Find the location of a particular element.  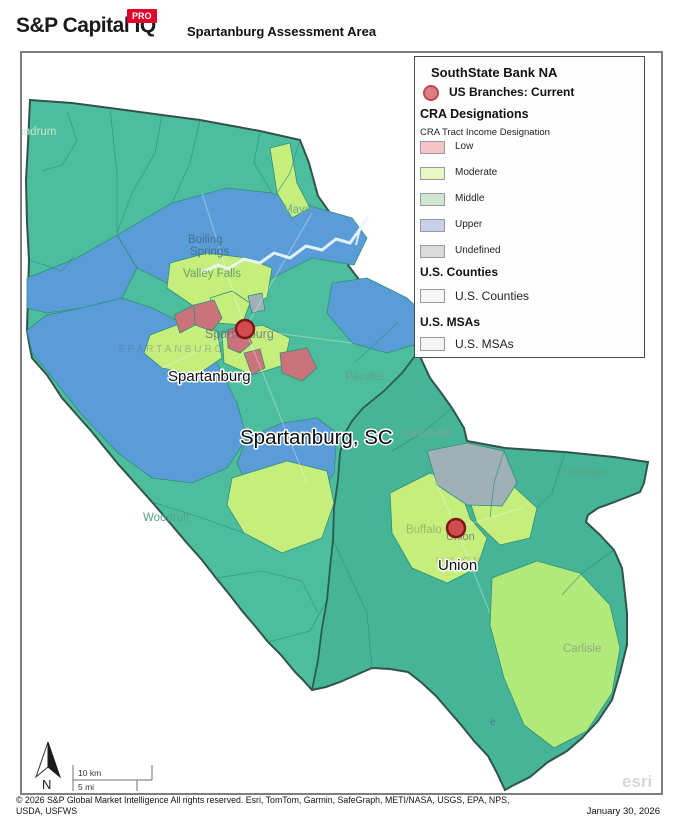

north-arrow-icon: N is located at coordinates (48, 766).